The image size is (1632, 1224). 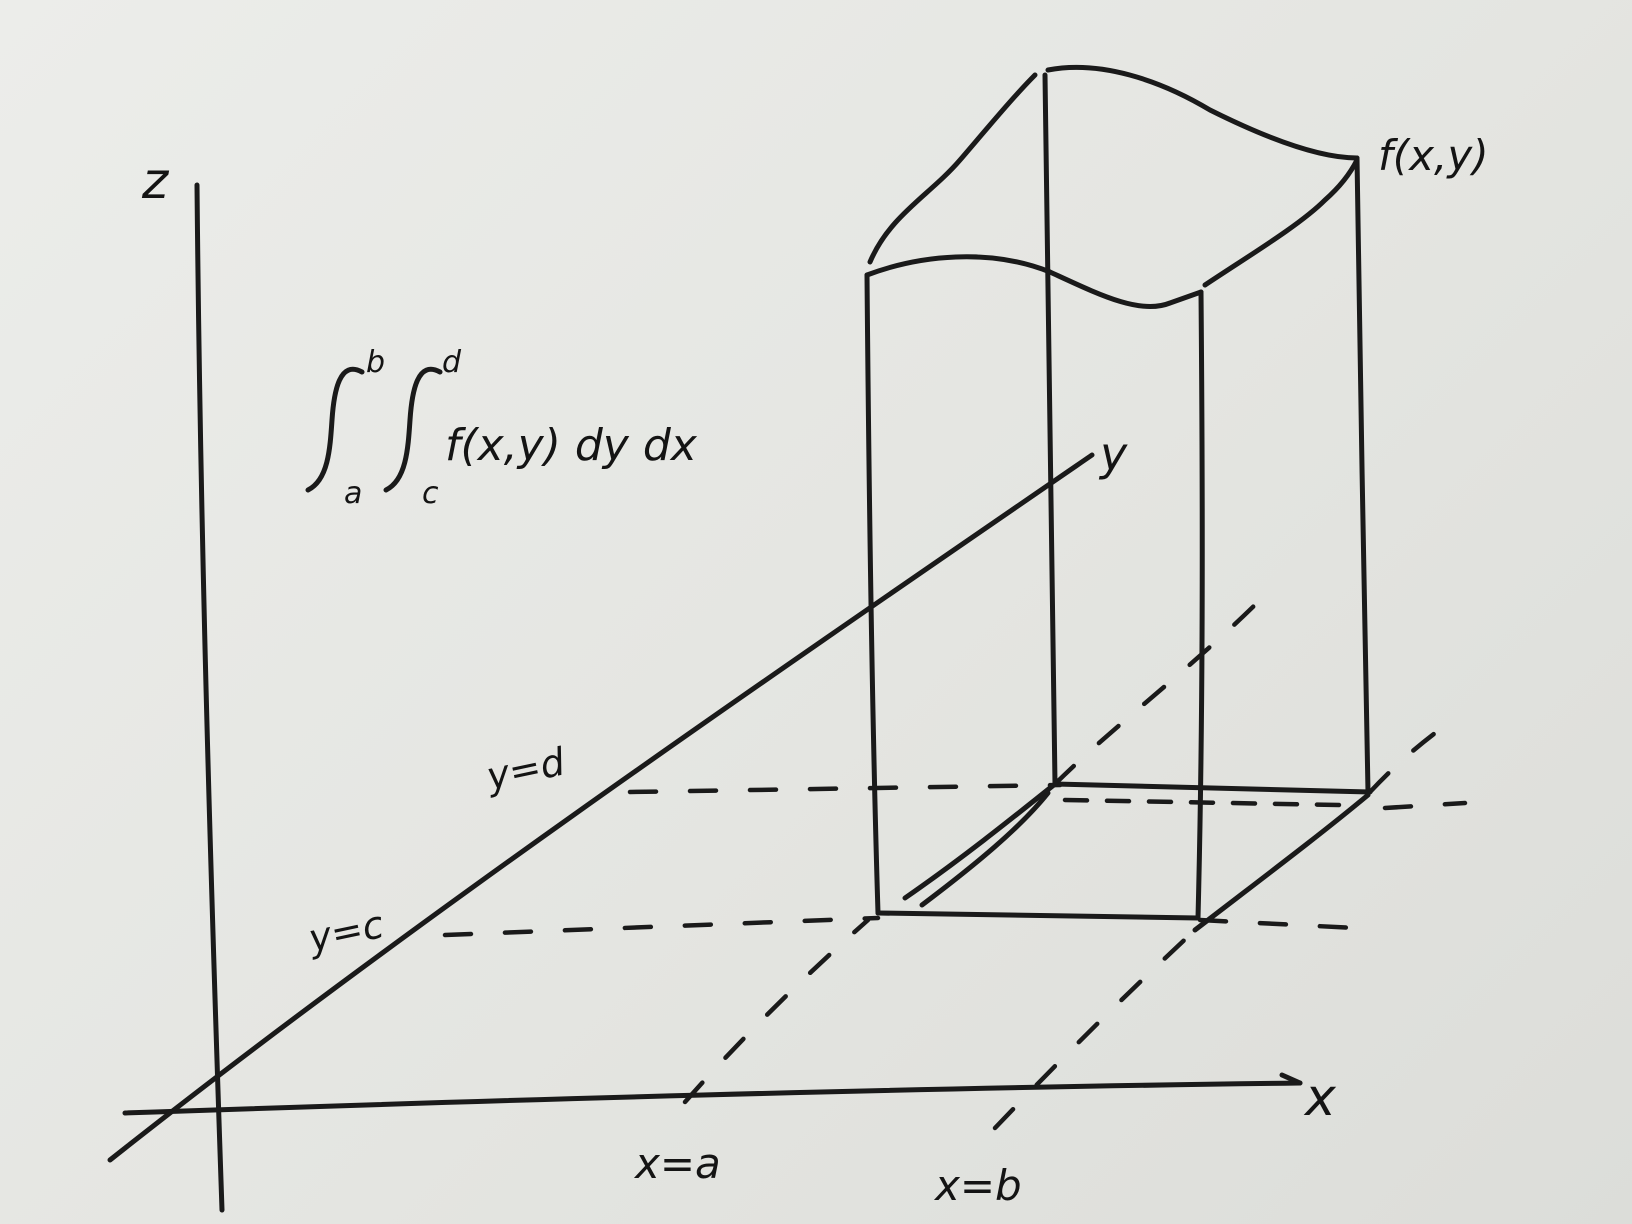 What do you see at coordinates (430, 493) in the screenshot?
I see `integral-lower-c: c` at bounding box center [430, 493].